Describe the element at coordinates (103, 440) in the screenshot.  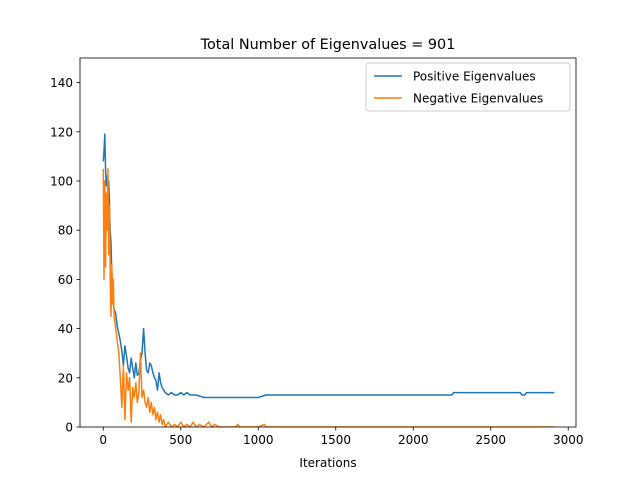
I see `x-tick-label: 0` at that location.